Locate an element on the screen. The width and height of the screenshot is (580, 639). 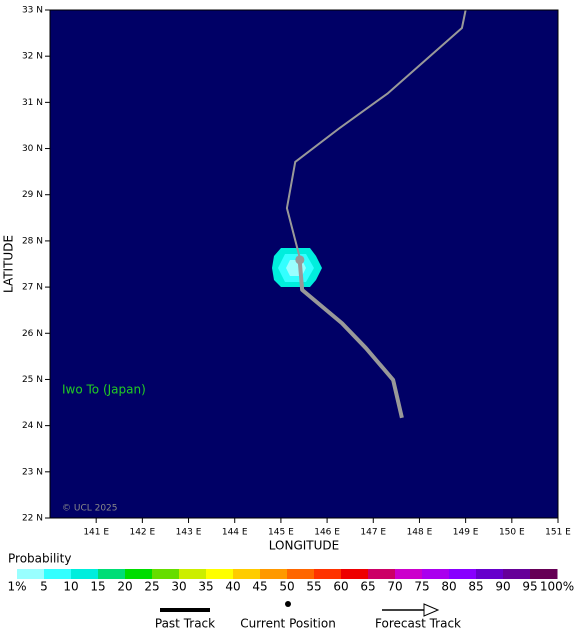
y-tick-label: 31 N is located at coordinates (32, 103).